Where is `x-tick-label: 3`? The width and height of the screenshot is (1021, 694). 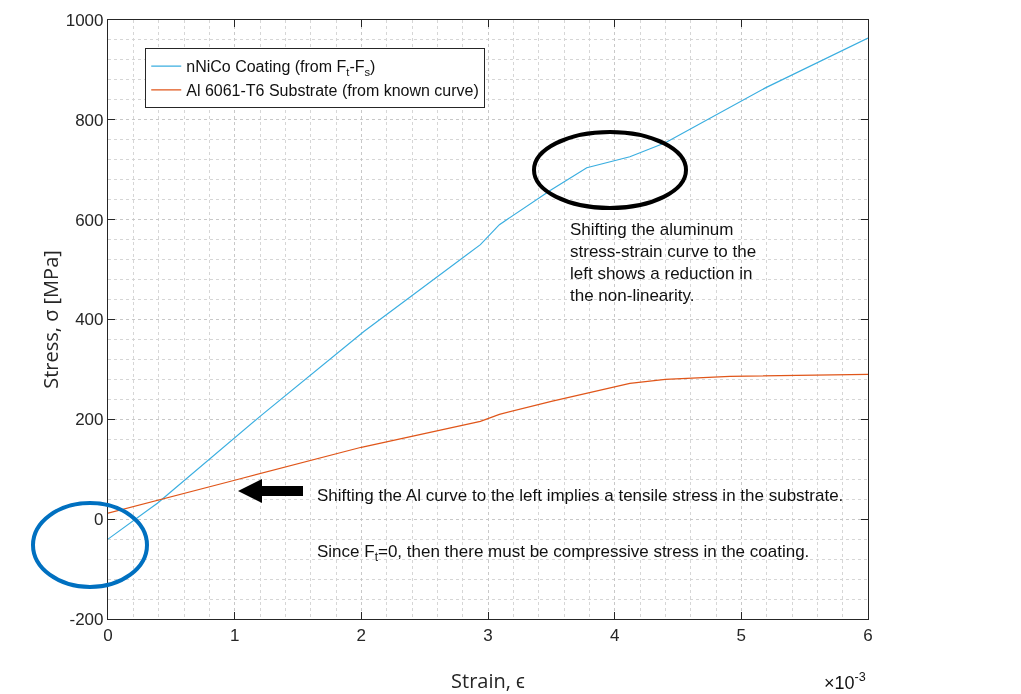
x-tick-label: 3 is located at coordinates (488, 635).